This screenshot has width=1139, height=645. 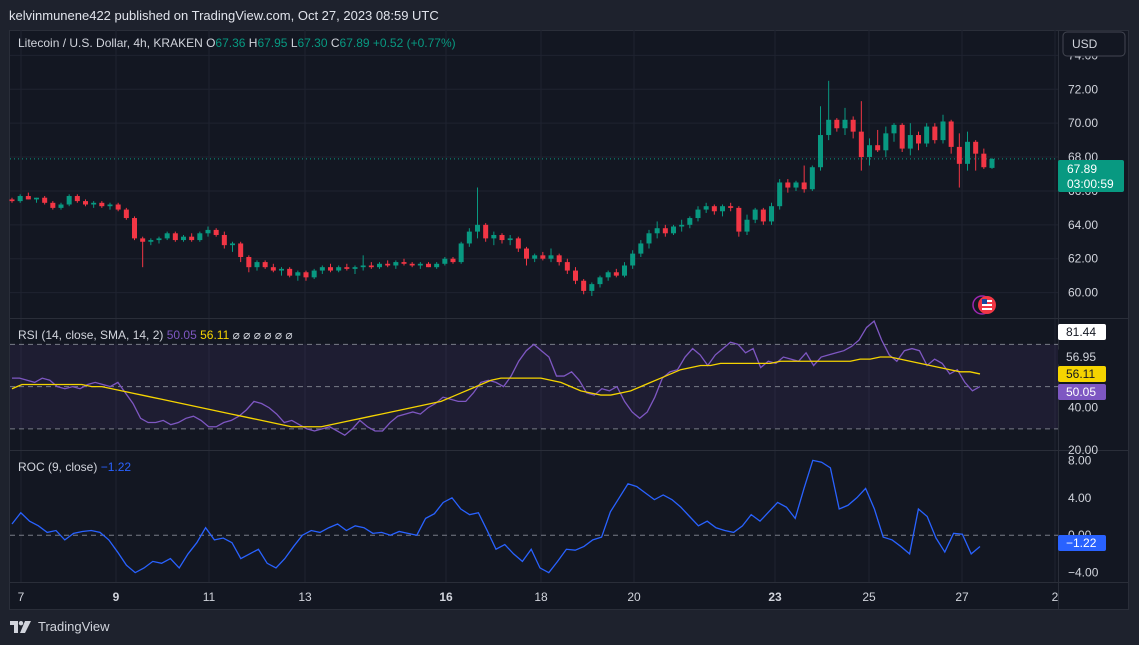 What do you see at coordinates (541, 597) in the screenshot?
I see `time-tick-label: 18` at bounding box center [541, 597].